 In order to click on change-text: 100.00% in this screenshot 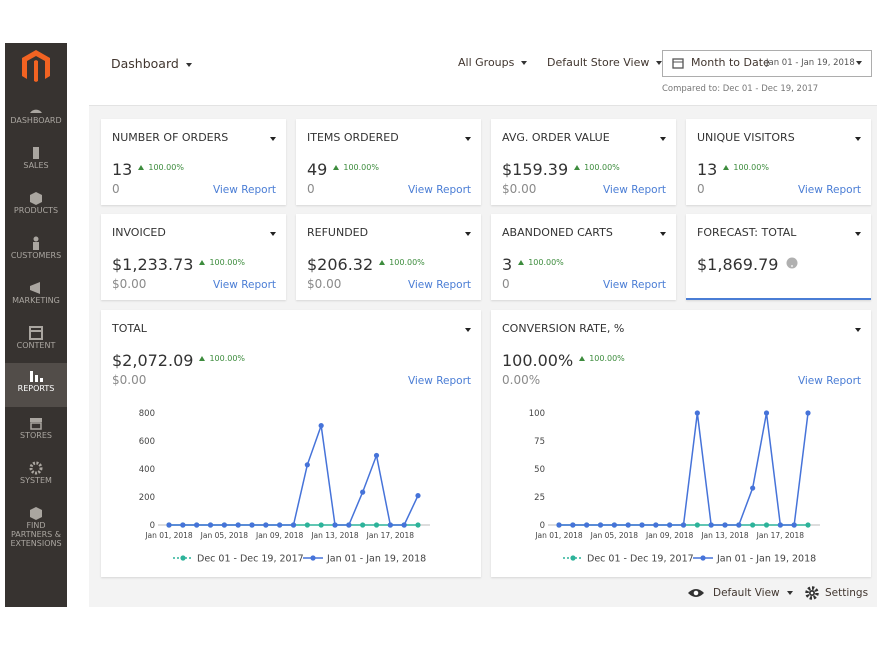, I will do `click(361, 167)`.